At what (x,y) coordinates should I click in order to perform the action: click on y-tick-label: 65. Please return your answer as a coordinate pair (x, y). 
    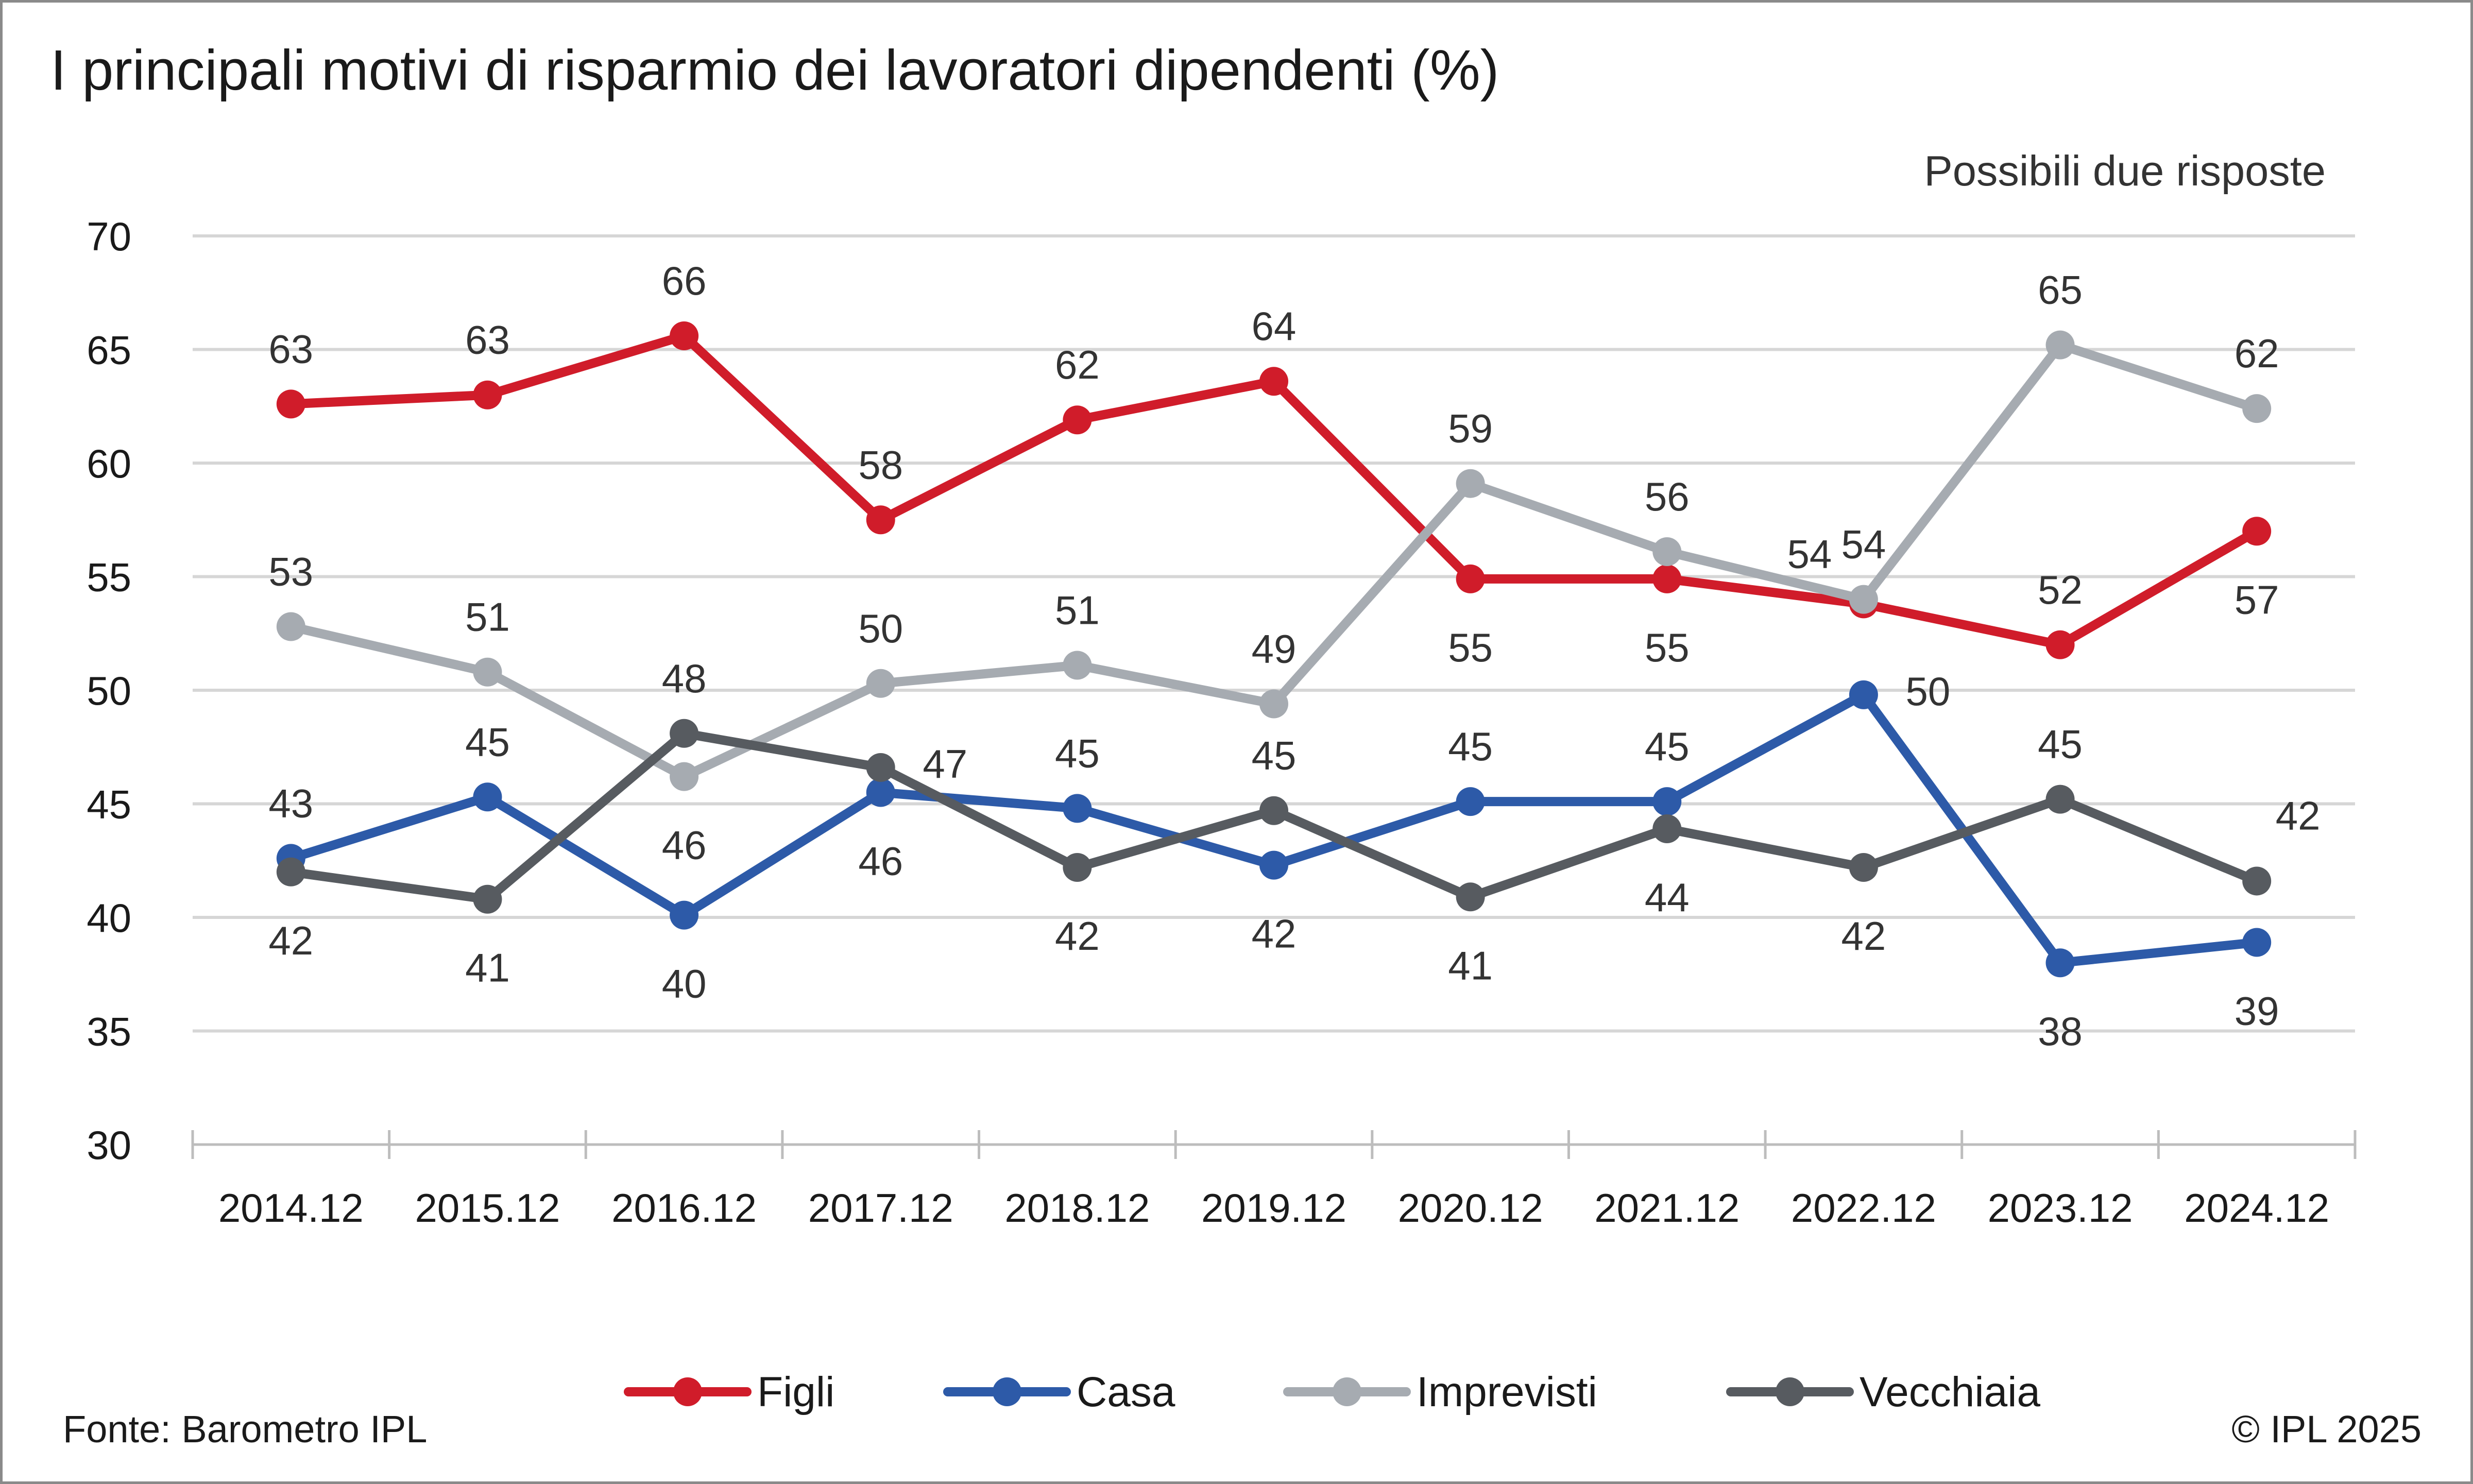
    Looking at the image, I should click on (109, 350).